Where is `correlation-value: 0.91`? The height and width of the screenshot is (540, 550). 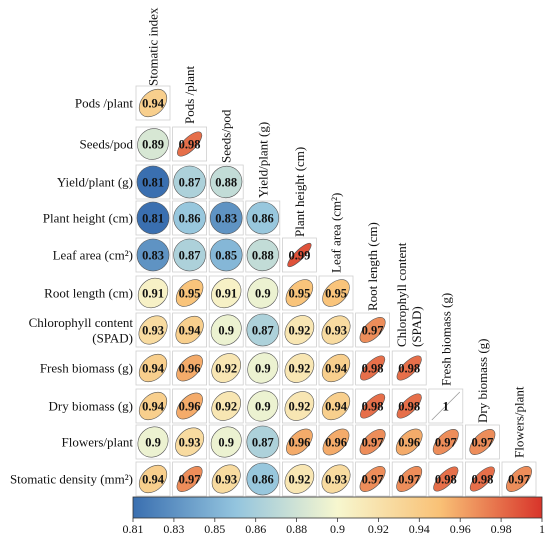
correlation-value: 0.91 is located at coordinates (226, 294).